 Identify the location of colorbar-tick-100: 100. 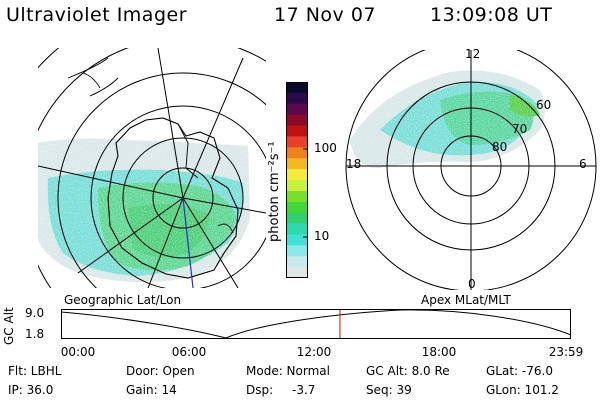
(325, 148).